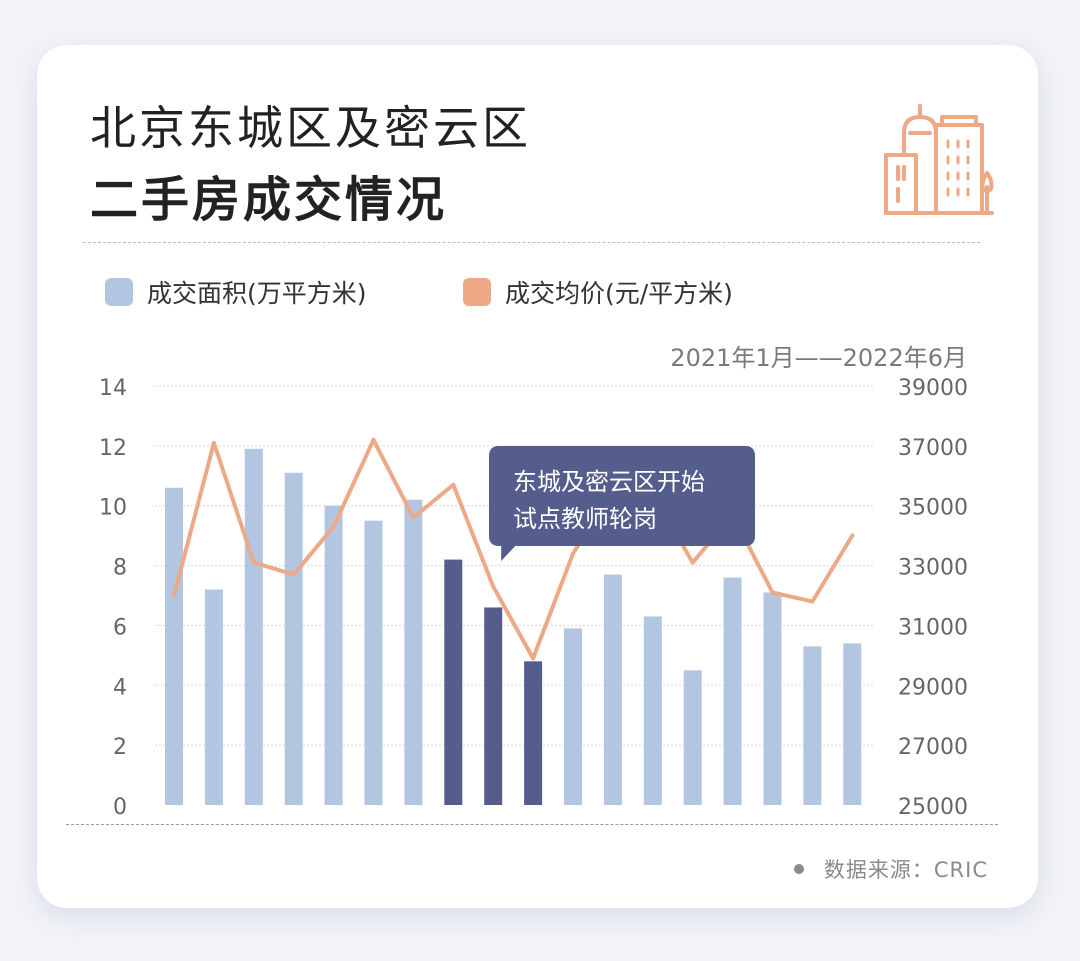  I want to click on header-divider, so click(531, 242).